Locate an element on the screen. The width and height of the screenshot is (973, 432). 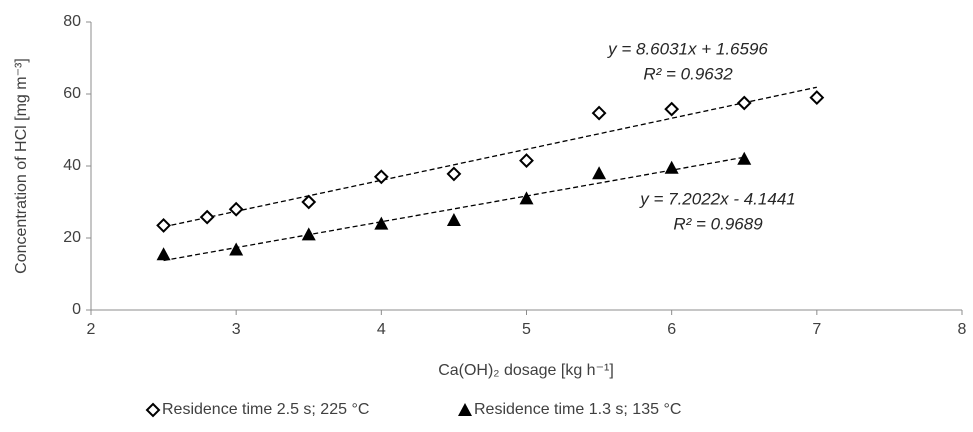
x-tick-label: 6 is located at coordinates (671, 329).